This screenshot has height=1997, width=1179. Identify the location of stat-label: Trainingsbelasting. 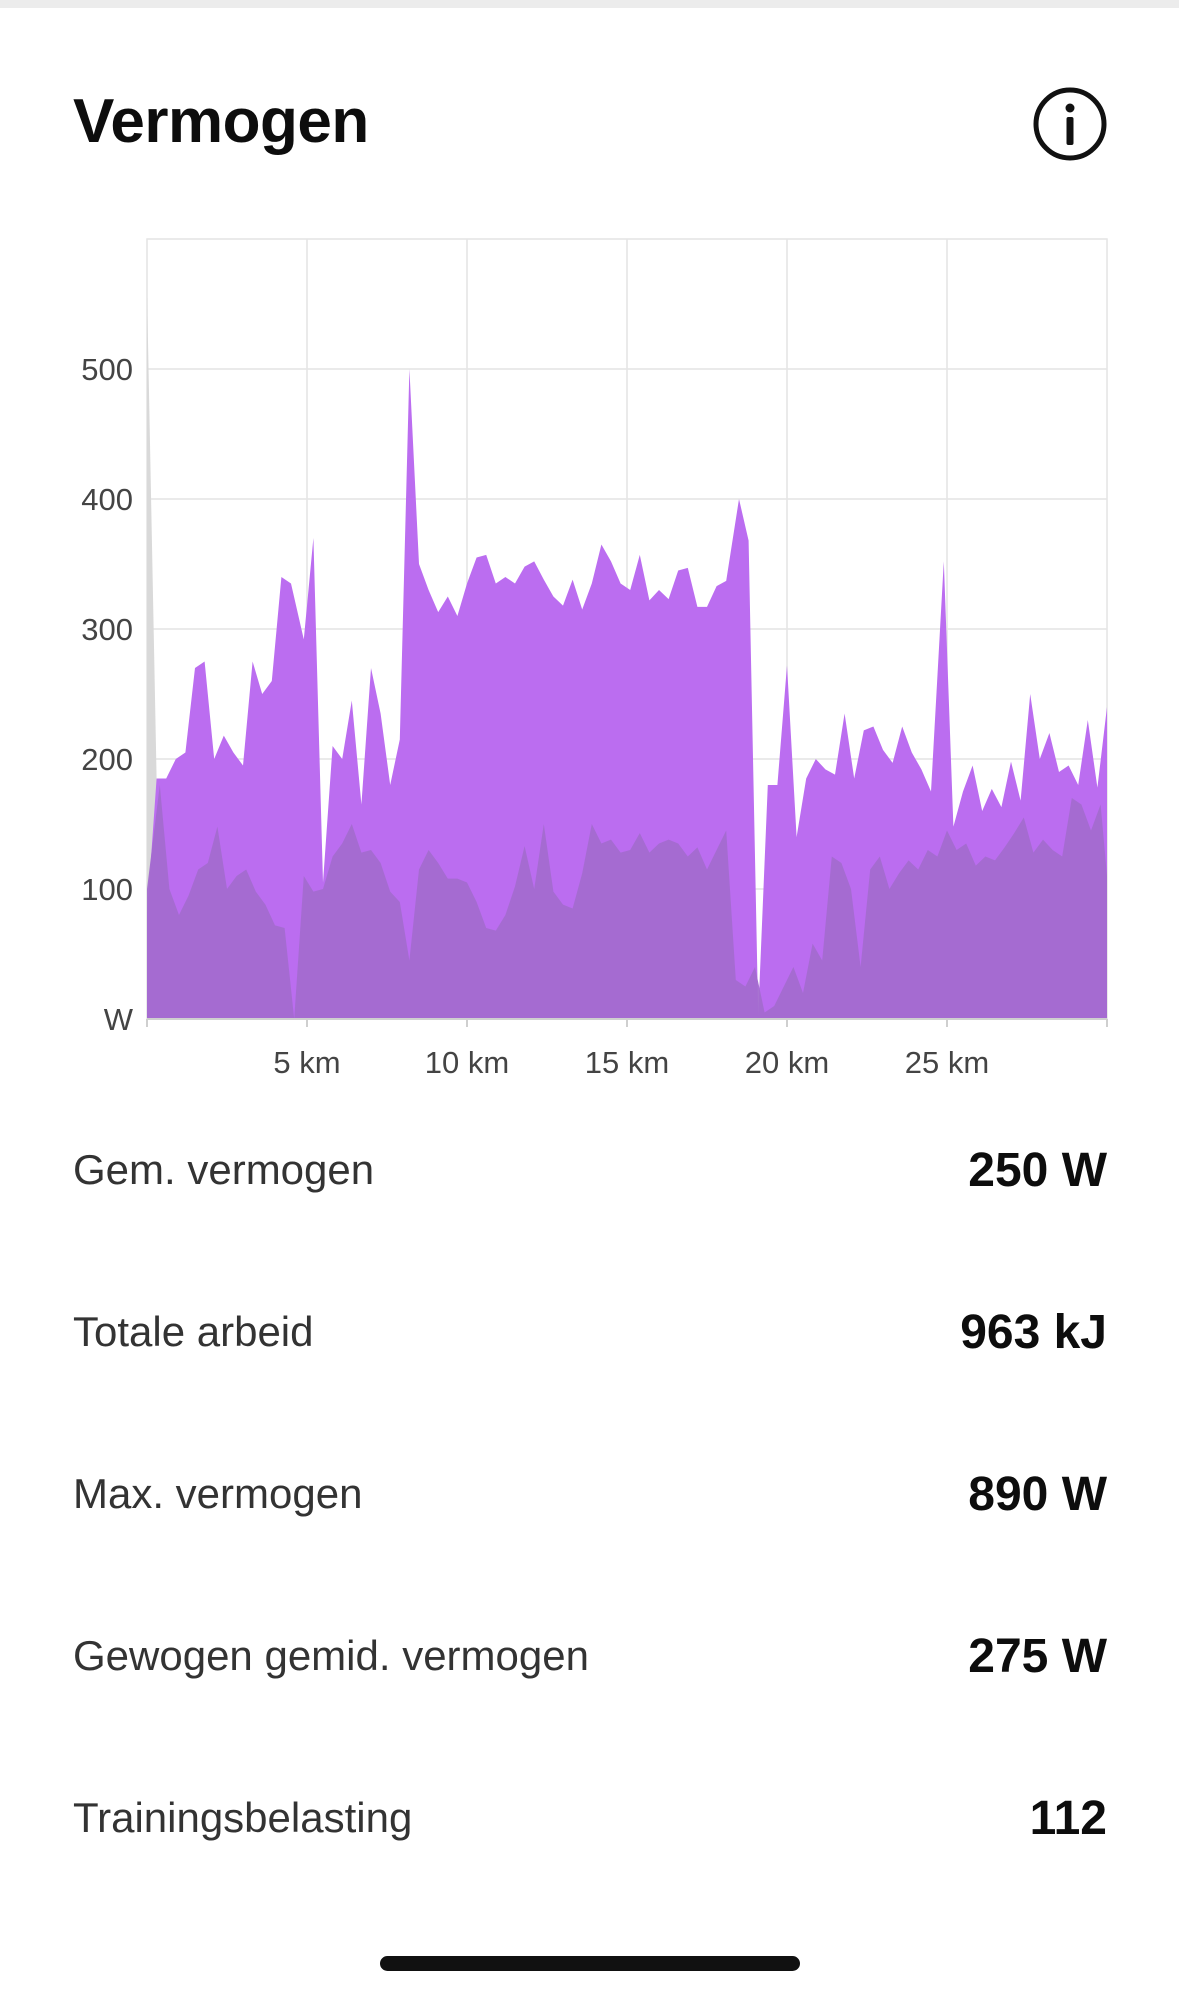
(243, 1817).